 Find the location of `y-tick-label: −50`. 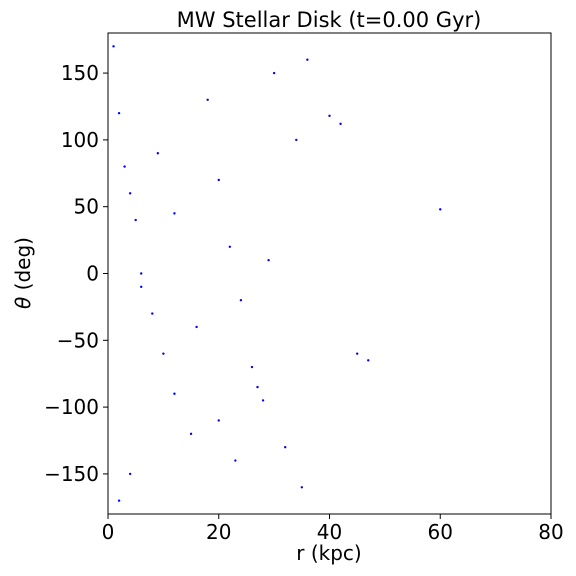

y-tick-label: −50 is located at coordinates (78, 340).